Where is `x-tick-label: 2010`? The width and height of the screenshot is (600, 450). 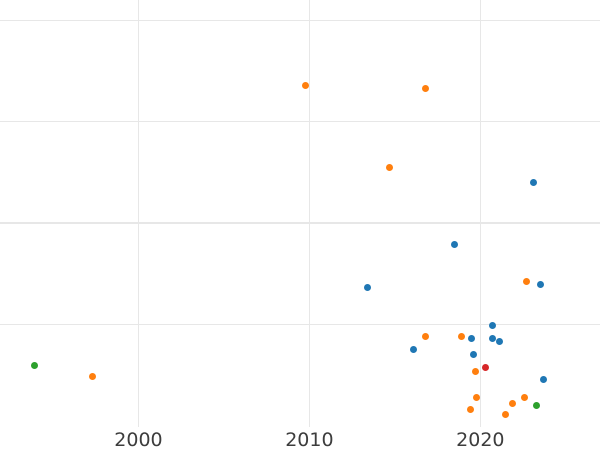 x-tick-label: 2010 is located at coordinates (309, 439).